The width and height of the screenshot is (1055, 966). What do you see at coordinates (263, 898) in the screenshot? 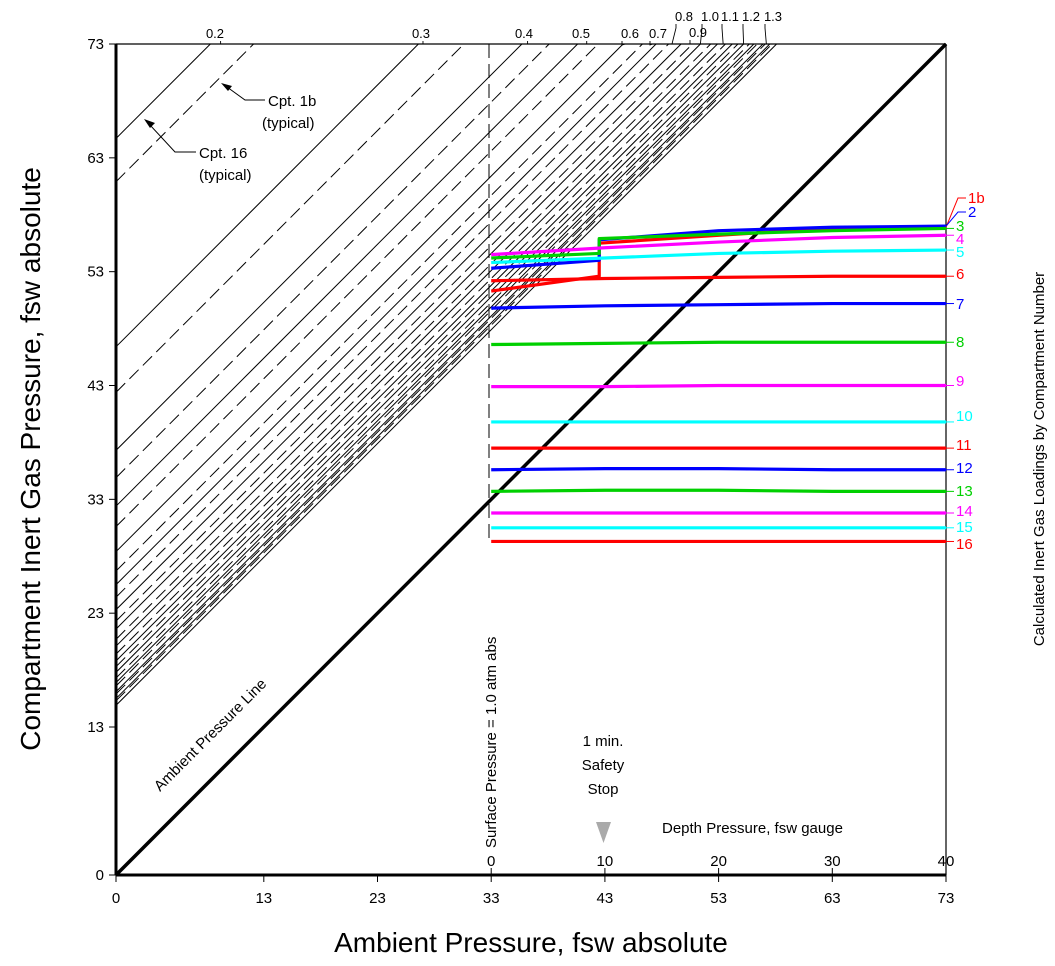
I see `x-tick-label: 13` at bounding box center [263, 898].